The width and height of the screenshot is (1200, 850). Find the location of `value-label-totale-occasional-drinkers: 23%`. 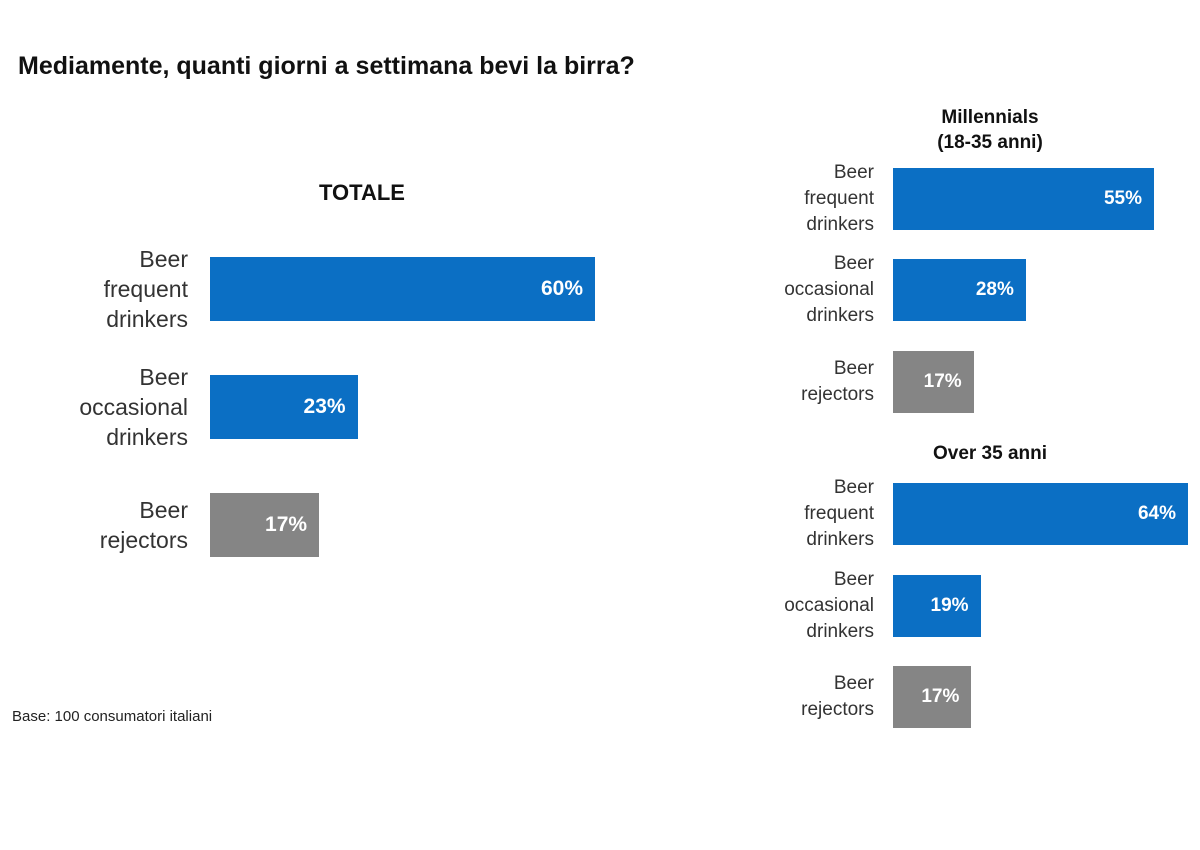

value-label-totale-occasional-drinkers: 23% is located at coordinates (324, 406).